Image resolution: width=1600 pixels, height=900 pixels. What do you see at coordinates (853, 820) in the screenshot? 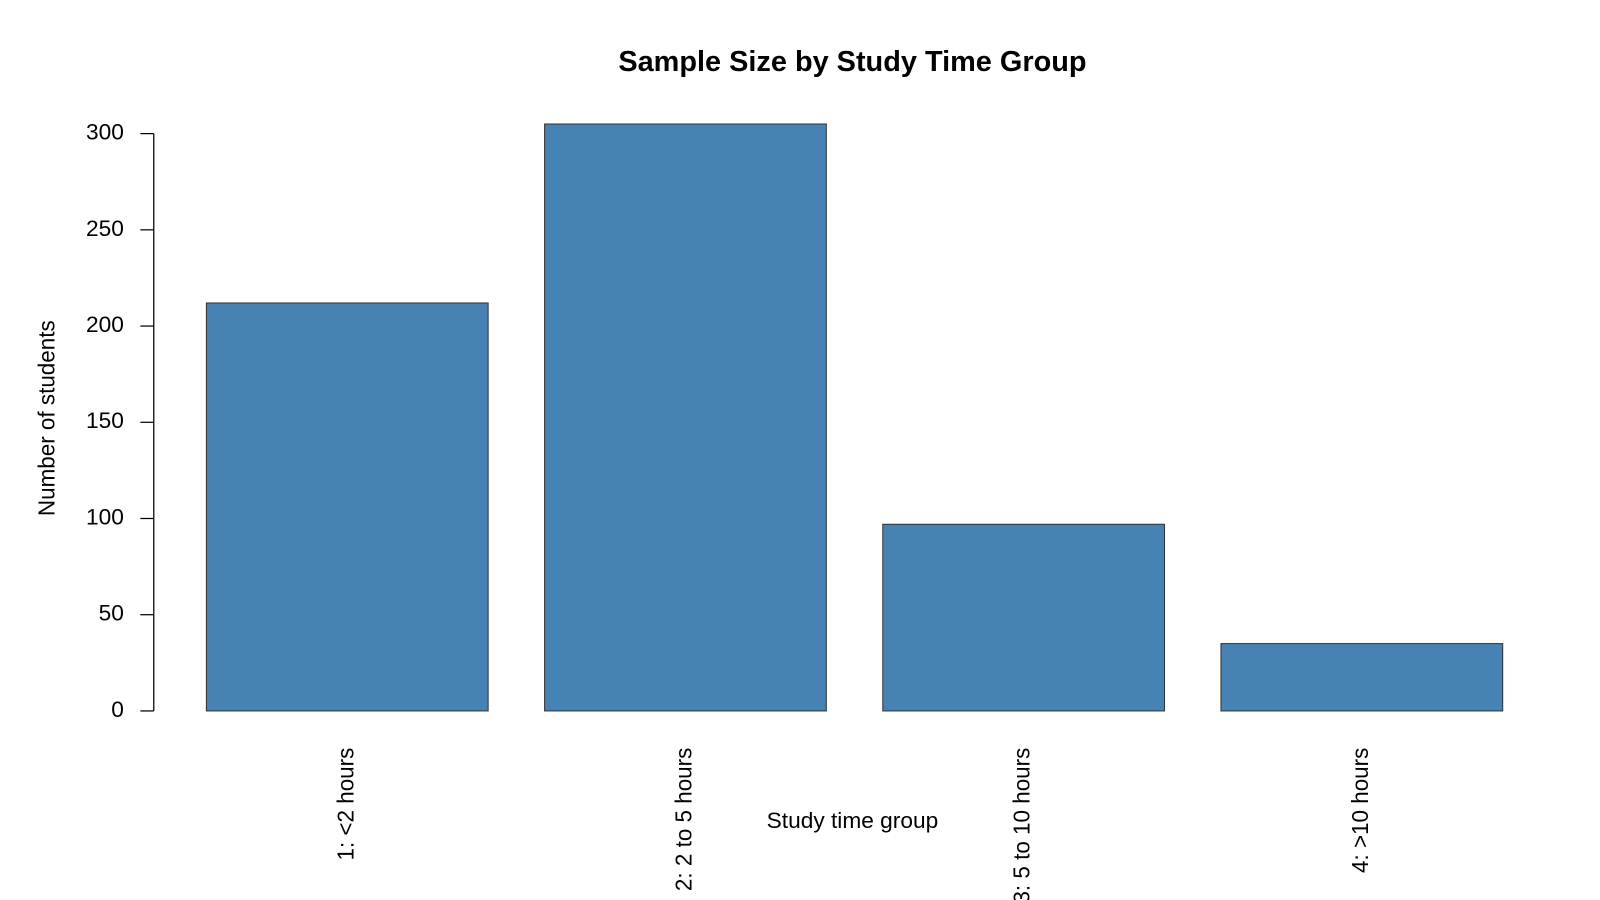
I see `x-axis-title: Study time group` at bounding box center [853, 820].